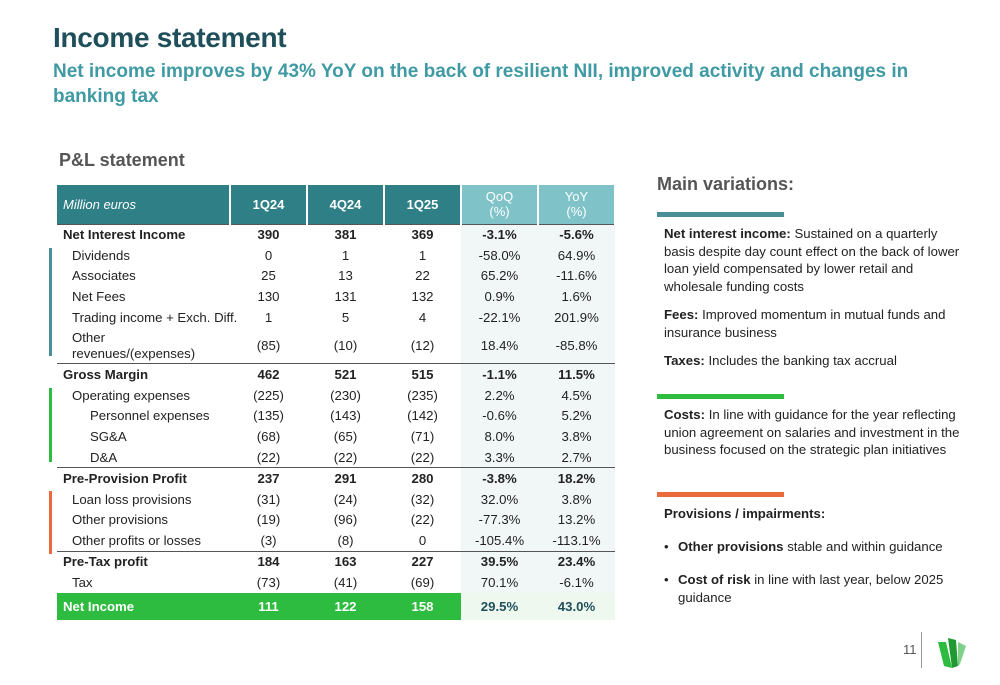 This screenshot has height=685, width=1000. Describe the element at coordinates (422, 499) in the screenshot. I see `cell-1q25: (32)` at that location.